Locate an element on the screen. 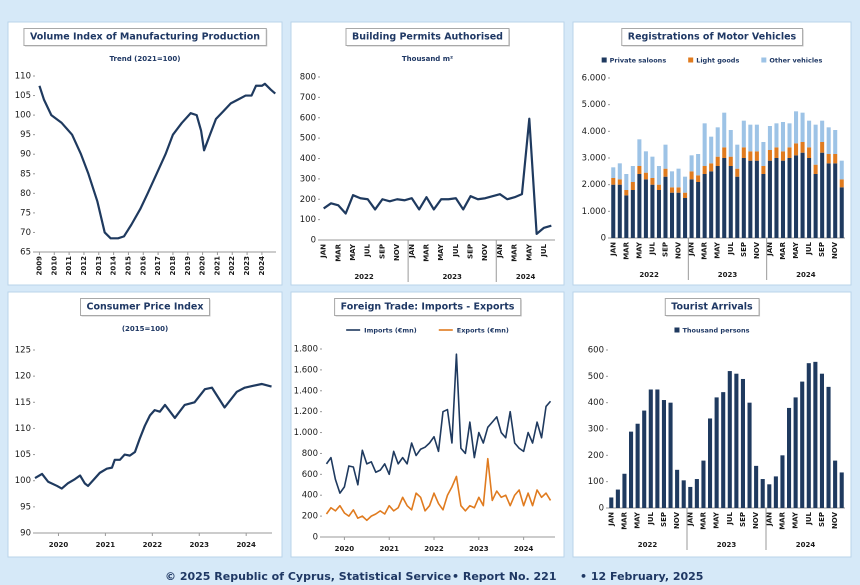 The image size is (860, 585). chart-title: Building Permits Authorised is located at coordinates (427, 37).